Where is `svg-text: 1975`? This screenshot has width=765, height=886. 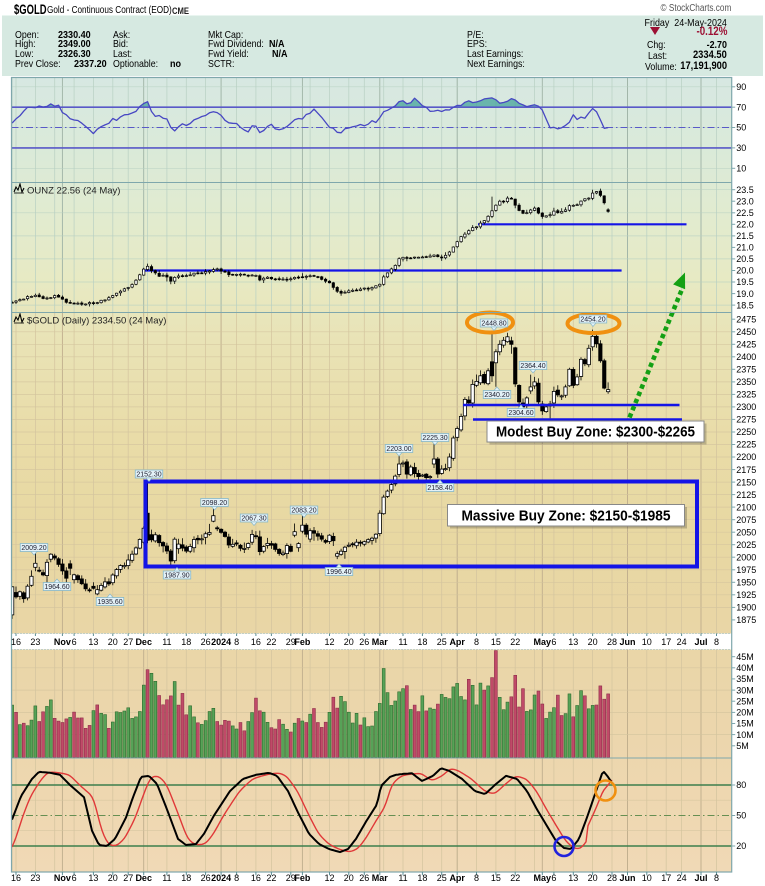
svg-text: 1975 is located at coordinates (746, 570).